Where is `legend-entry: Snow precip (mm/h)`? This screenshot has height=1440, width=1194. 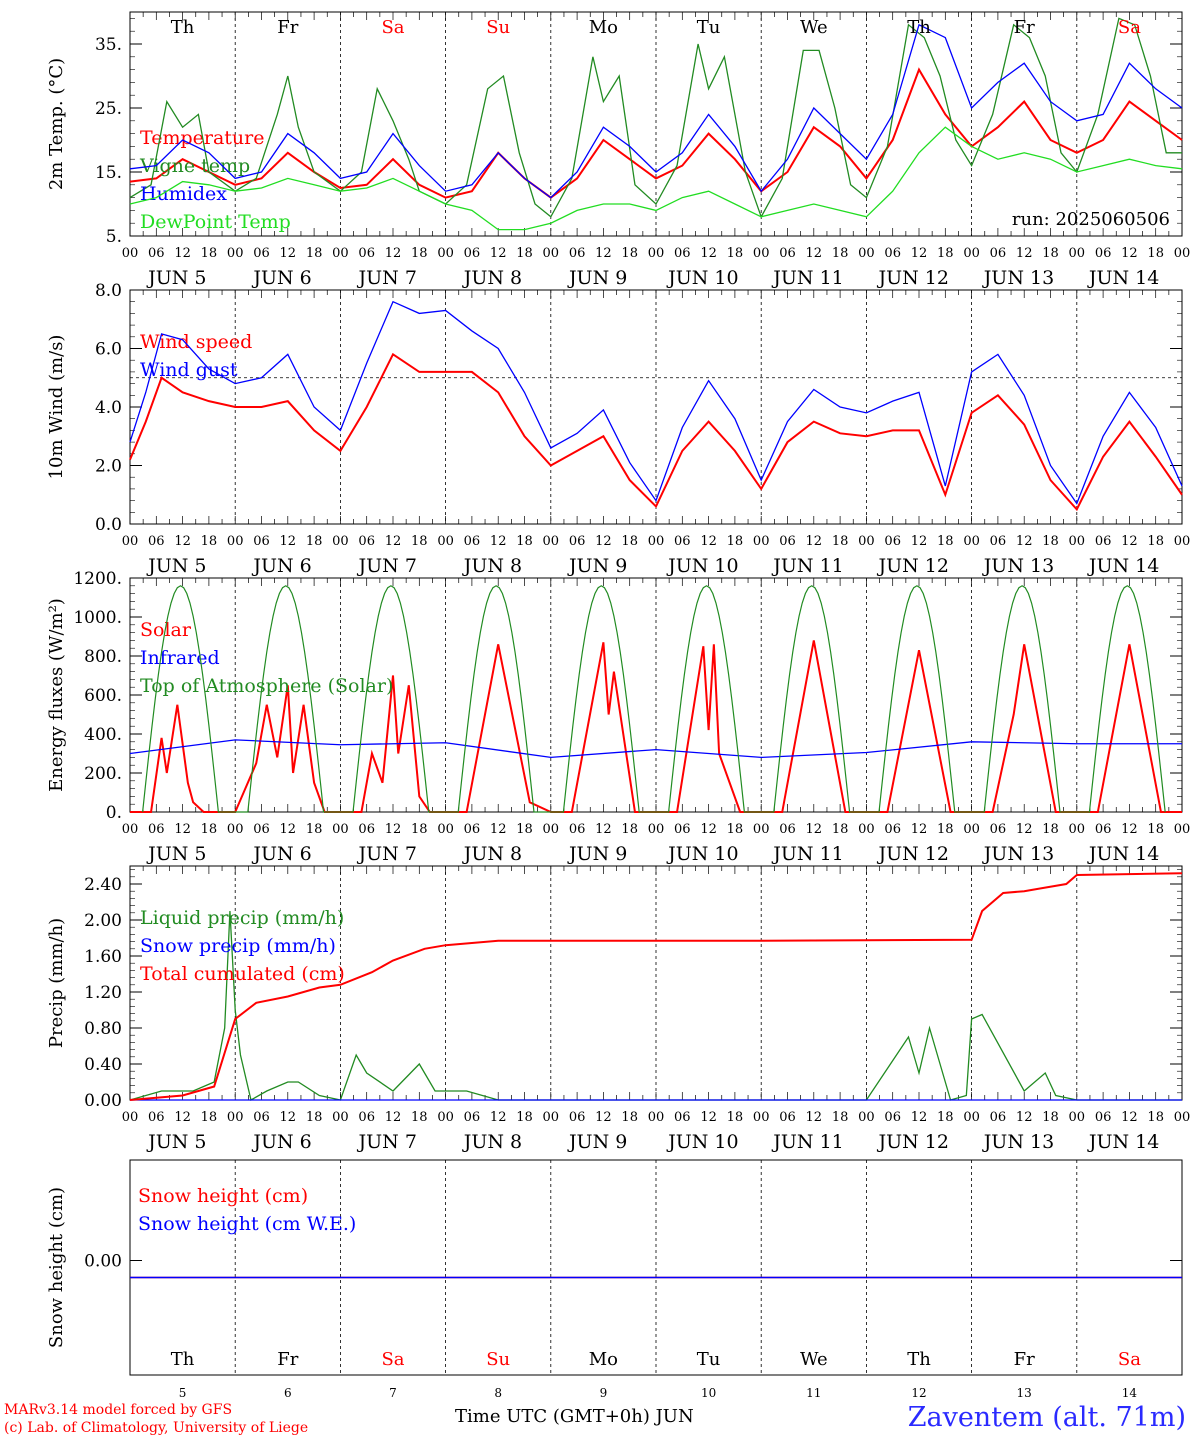 legend-entry: Snow precip (mm/h) is located at coordinates (238, 946).